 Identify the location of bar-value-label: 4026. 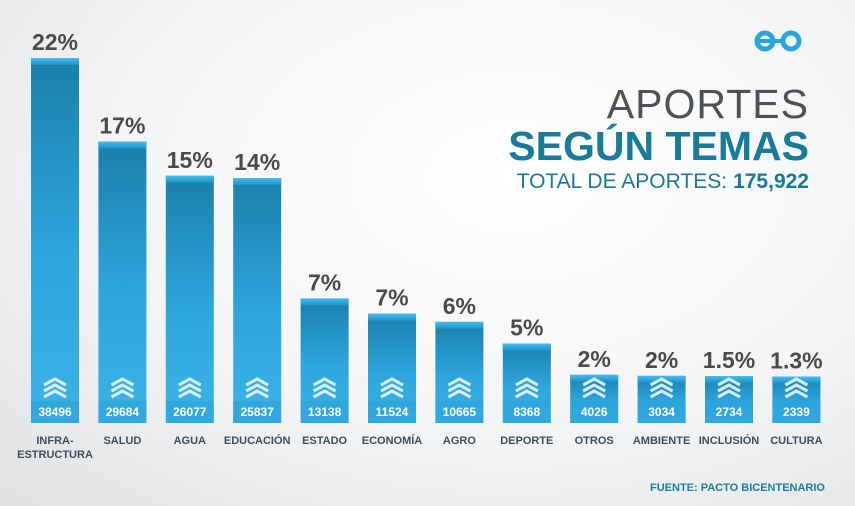
(594, 412).